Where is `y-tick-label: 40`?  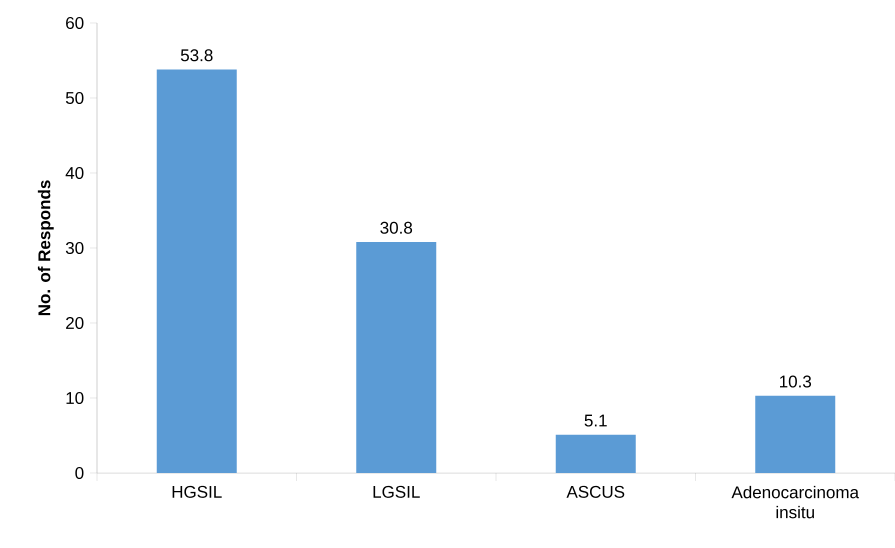
y-tick-label: 40 is located at coordinates (75, 173).